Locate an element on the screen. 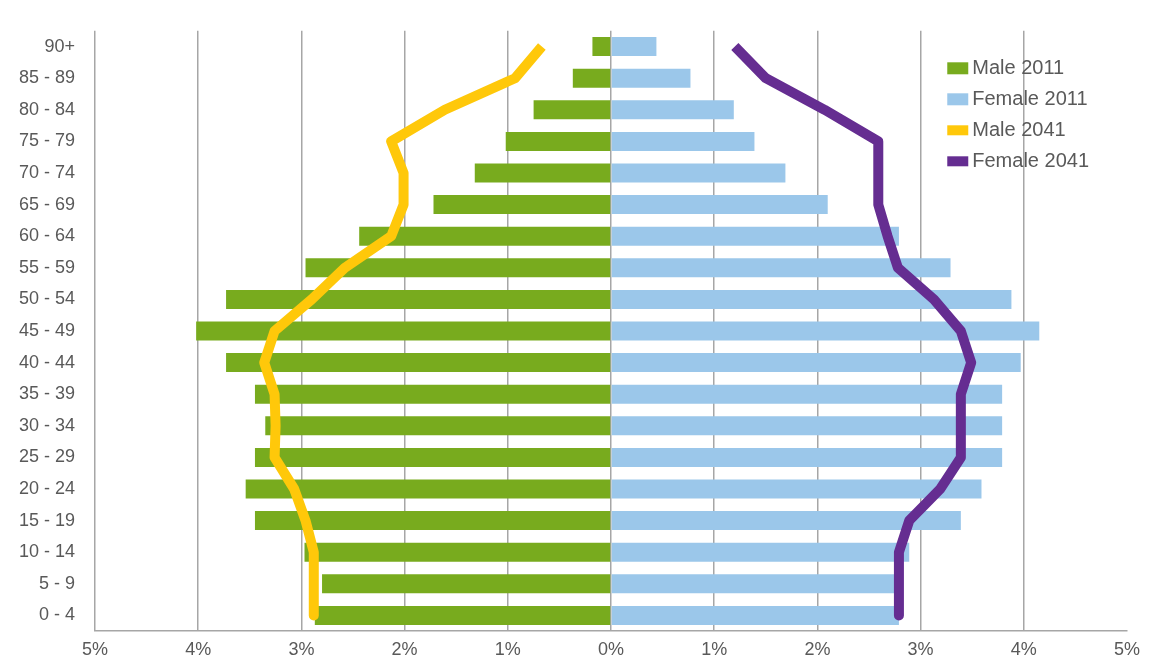  legend-label: Female 2041 is located at coordinates (1031, 159).